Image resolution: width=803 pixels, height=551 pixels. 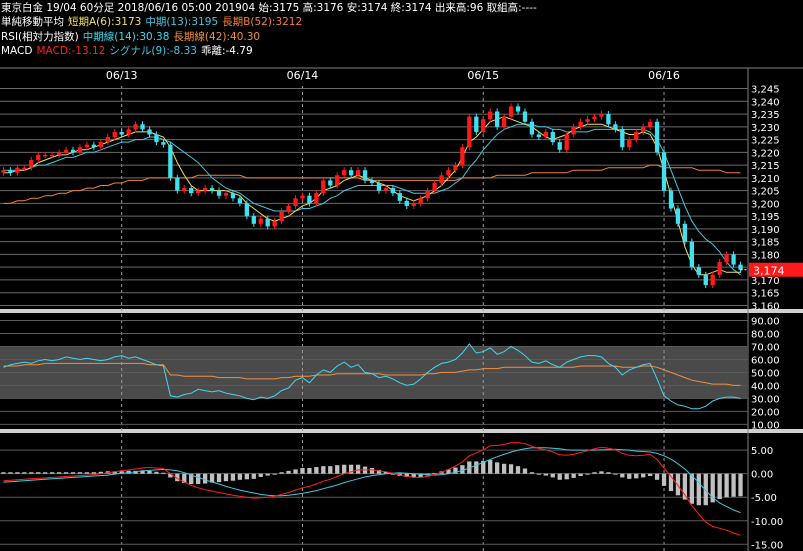 What do you see at coordinates (762, 475) in the screenshot?
I see `macd-tick-label: 0.00` at bounding box center [762, 475].